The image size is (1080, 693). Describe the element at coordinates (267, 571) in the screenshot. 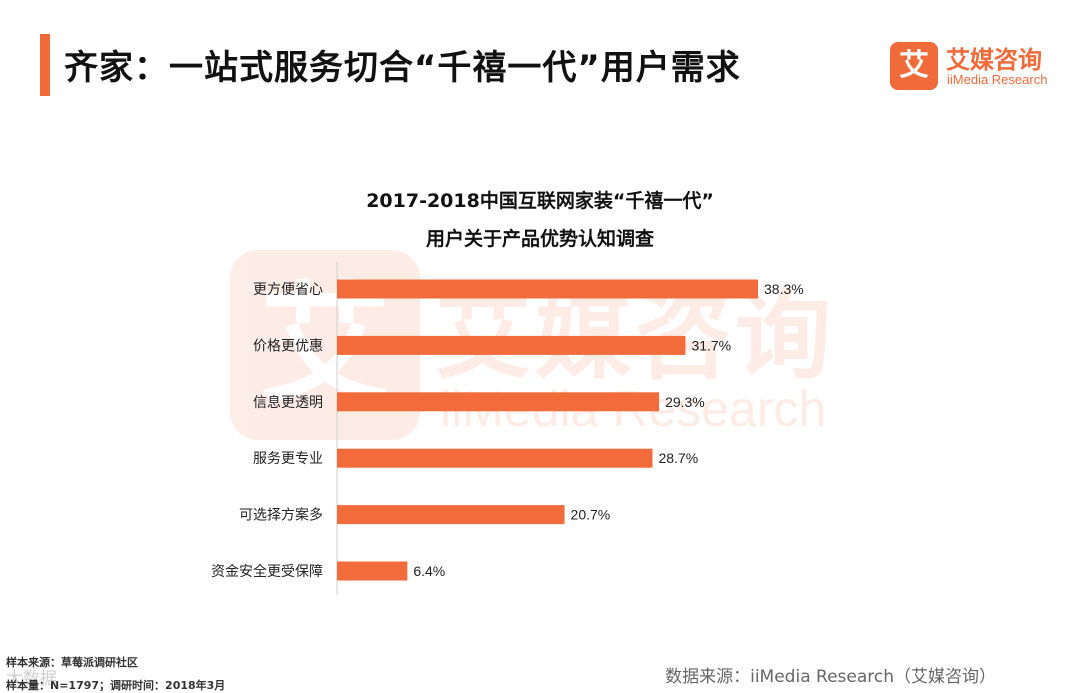

I see `category-label: 资金安全更受保障` at that location.